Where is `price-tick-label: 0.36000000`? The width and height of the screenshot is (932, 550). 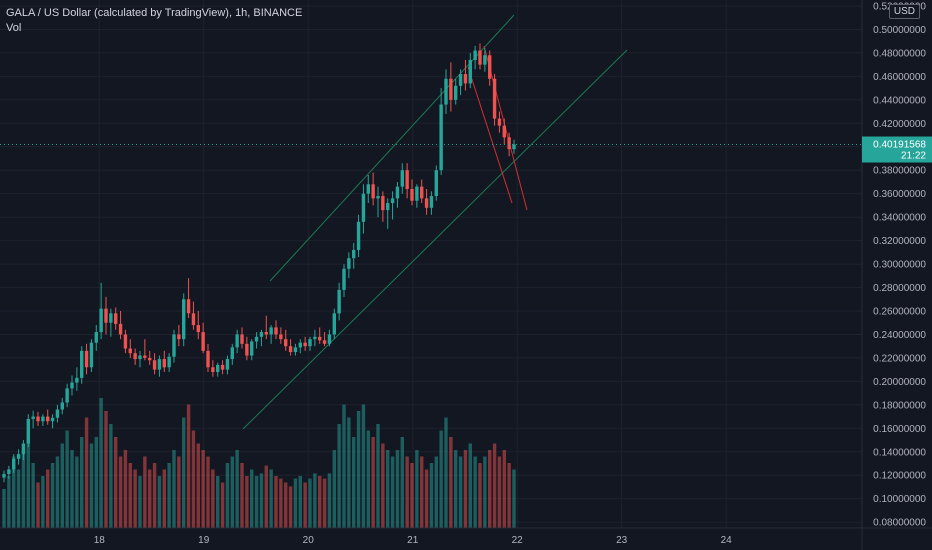
price-tick-label: 0.36000000 is located at coordinates (899, 194).